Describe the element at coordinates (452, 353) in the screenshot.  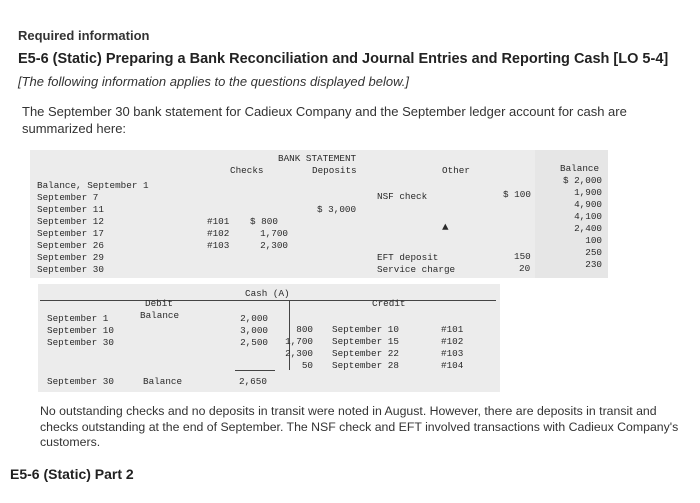
I see `credit-ref: #103` at that location.